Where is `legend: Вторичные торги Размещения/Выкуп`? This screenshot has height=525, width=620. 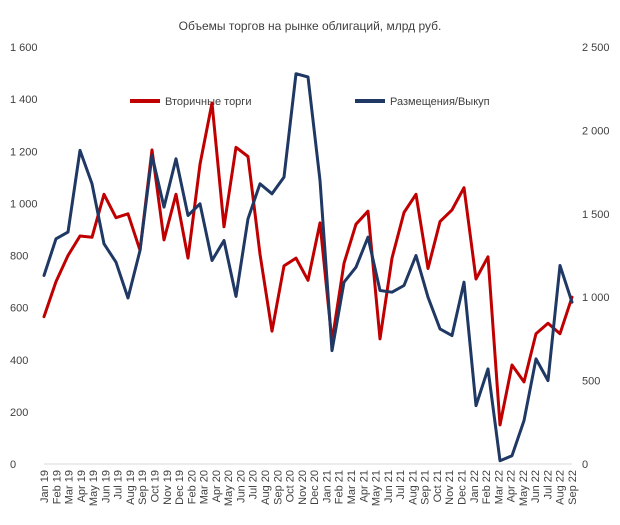
legend: Вторичные торги Размещения/Выкуп is located at coordinates (310, 102).